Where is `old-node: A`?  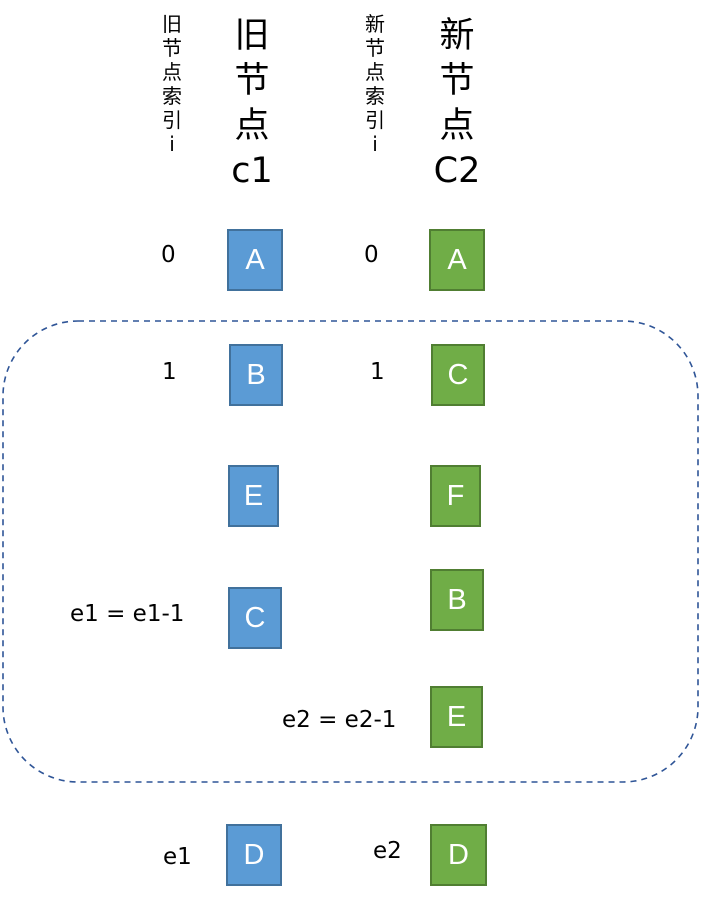
old-node: A is located at coordinates (255, 260).